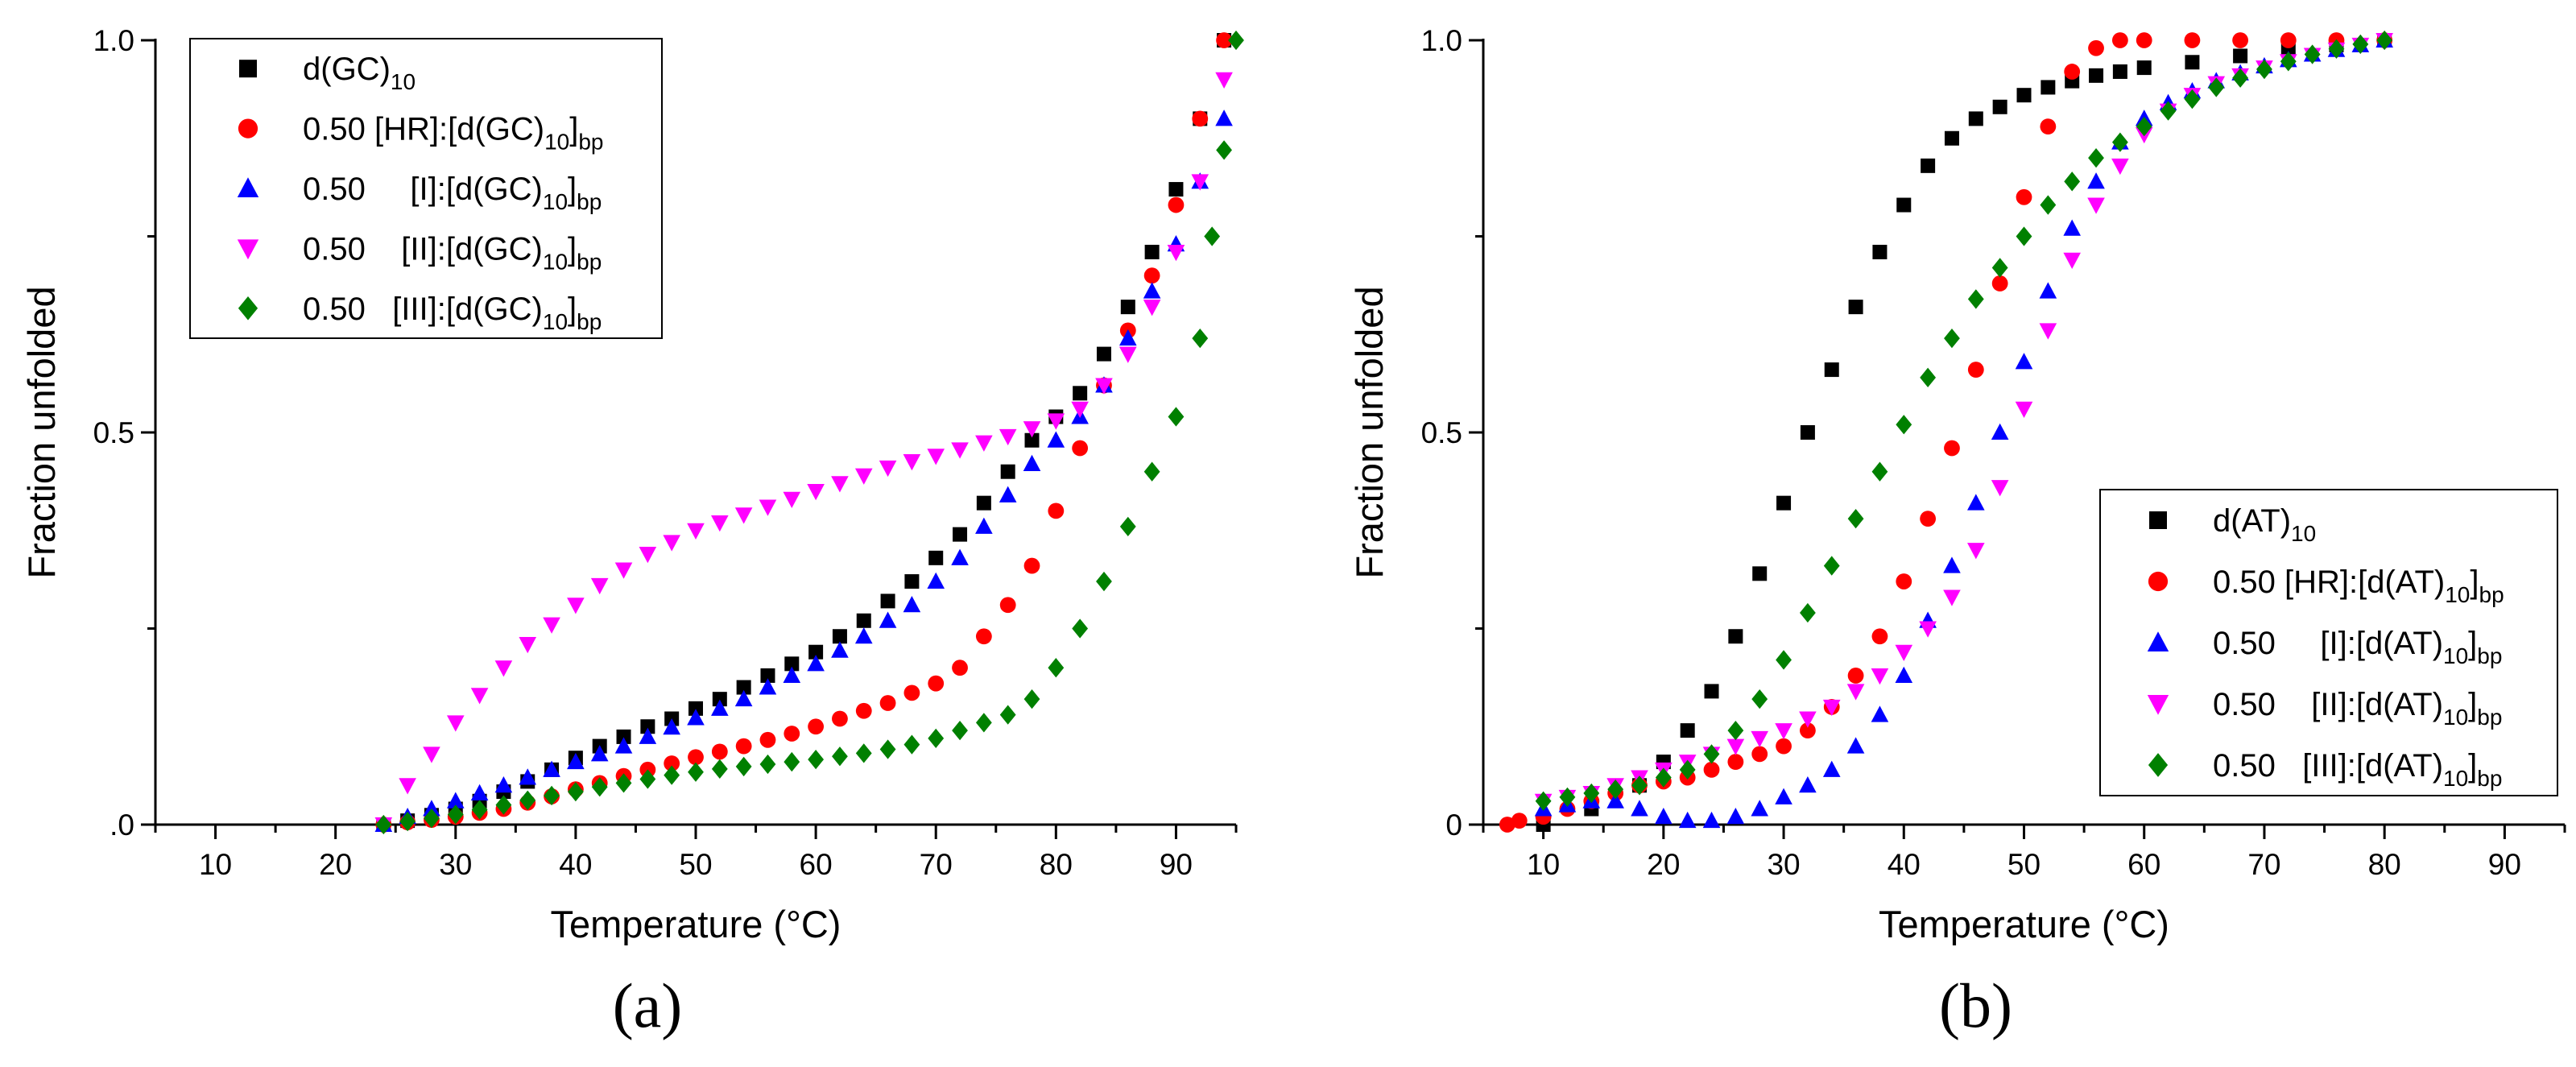 The width and height of the screenshot is (2576, 1067). Describe the element at coordinates (456, 864) in the screenshot. I see `x-tick-label: 30` at that location.